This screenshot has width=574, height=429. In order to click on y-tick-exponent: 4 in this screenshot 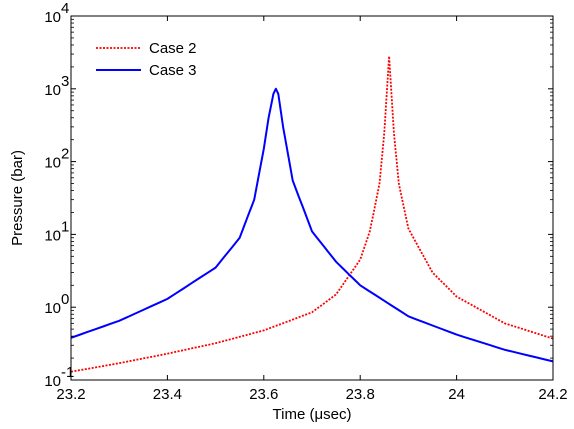, I will do `click(65, 8)`.